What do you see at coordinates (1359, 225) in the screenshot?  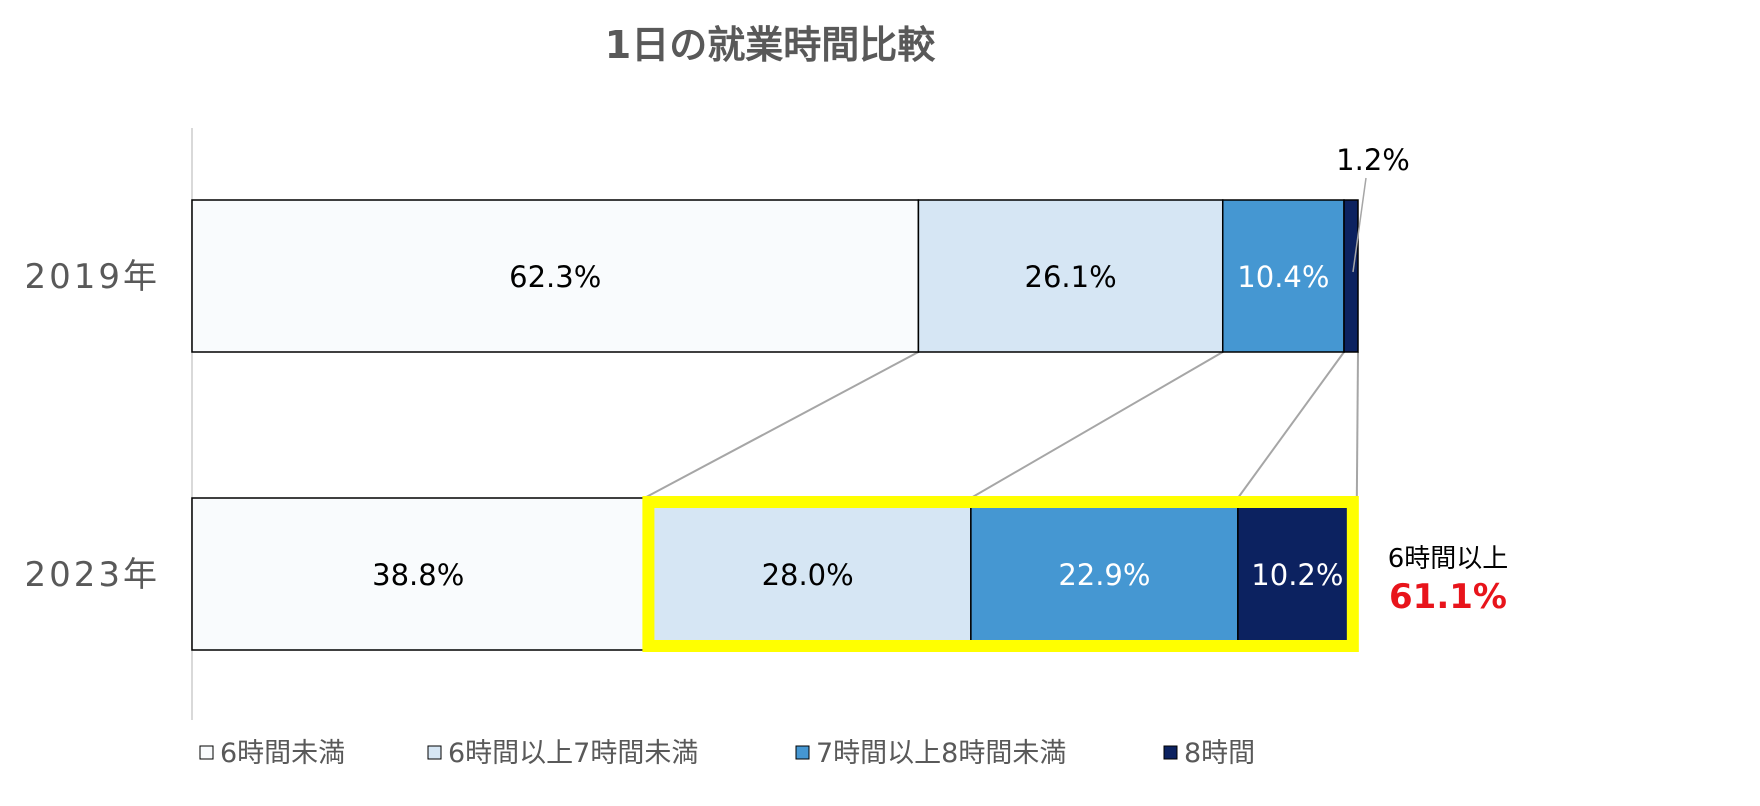 I see `label-leader-line` at bounding box center [1359, 225].